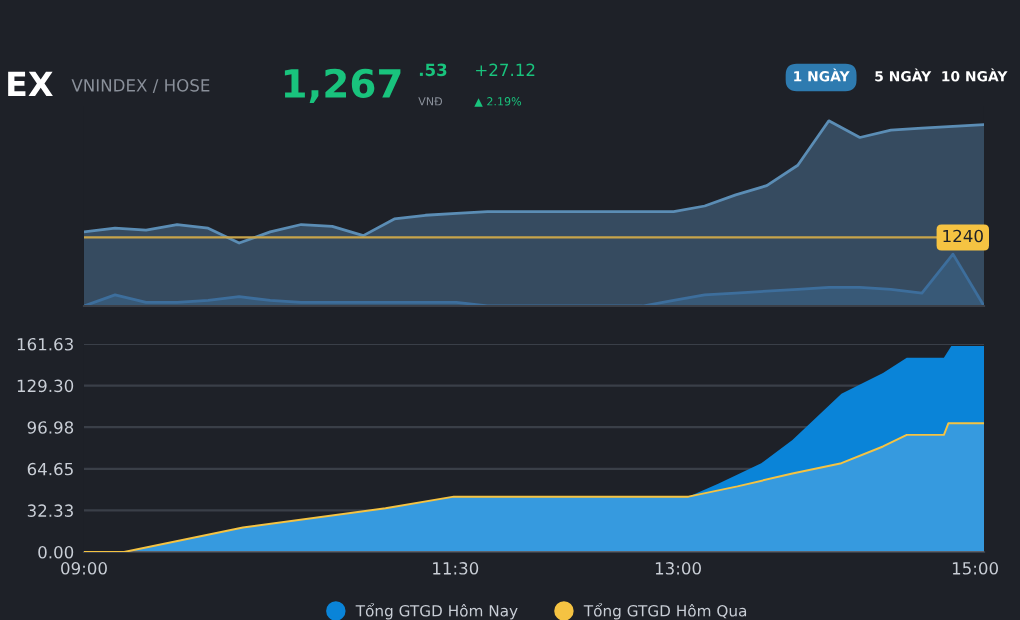 The height and width of the screenshot is (620, 1020). I want to click on x-tick-label: 09:00, so click(84, 568).